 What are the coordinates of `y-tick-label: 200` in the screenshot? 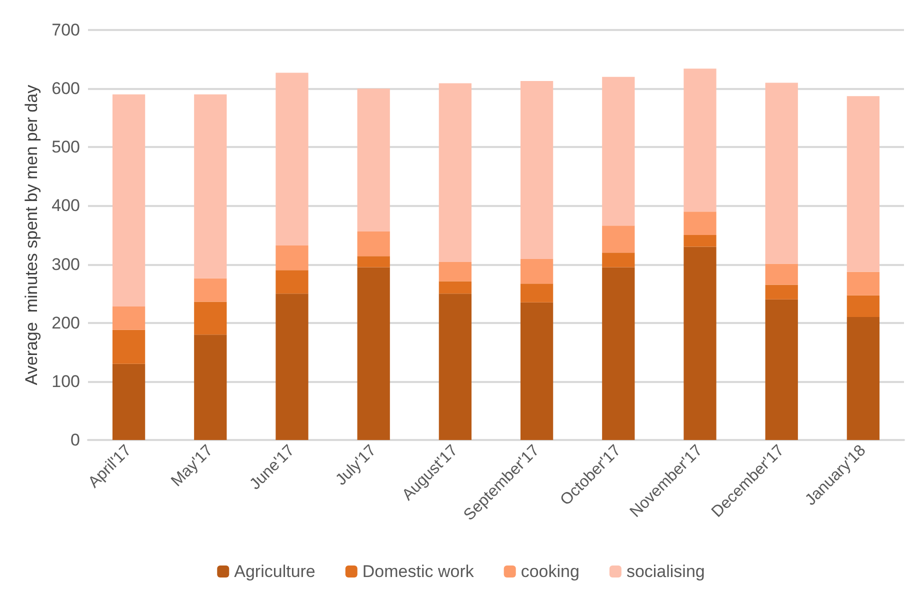 It's located at (66, 322).